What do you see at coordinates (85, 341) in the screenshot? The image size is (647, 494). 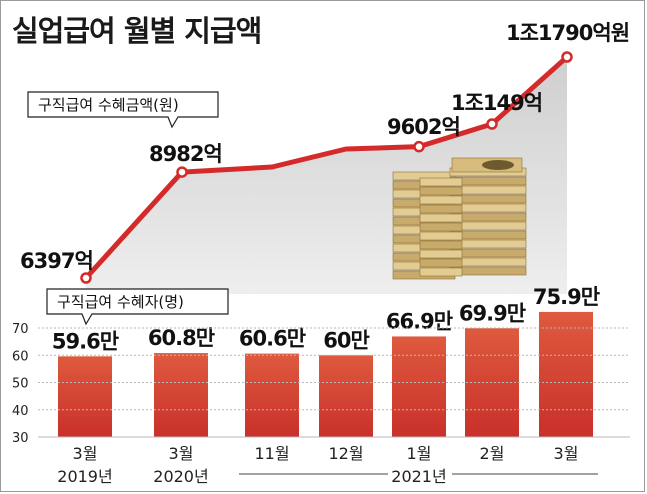 I see `bar-data-label: 59.6만` at bounding box center [85, 341].